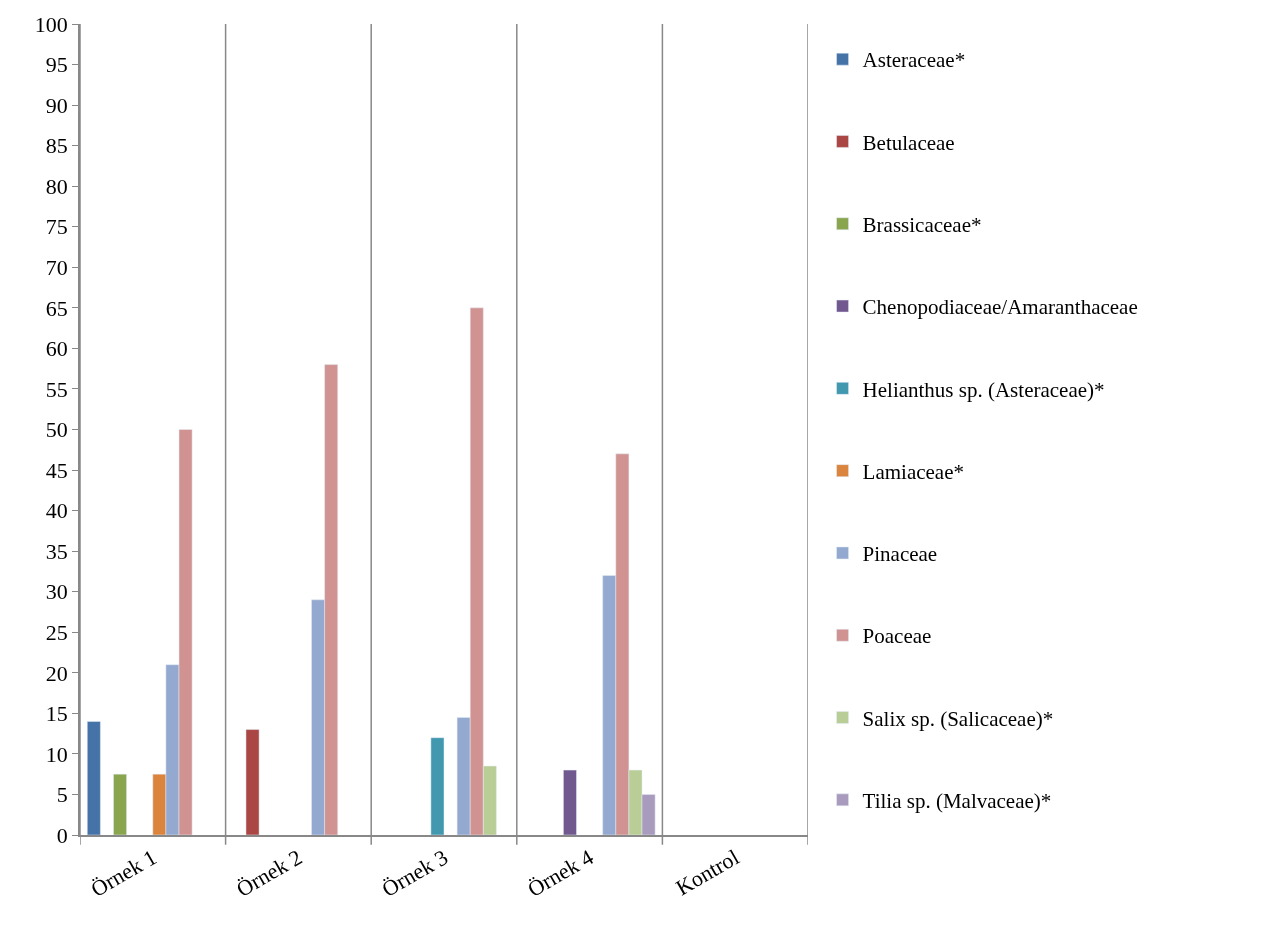 The height and width of the screenshot is (932, 1261). What do you see at coordinates (914, 60) in the screenshot?
I see `legend-label: Asteraceae*` at bounding box center [914, 60].